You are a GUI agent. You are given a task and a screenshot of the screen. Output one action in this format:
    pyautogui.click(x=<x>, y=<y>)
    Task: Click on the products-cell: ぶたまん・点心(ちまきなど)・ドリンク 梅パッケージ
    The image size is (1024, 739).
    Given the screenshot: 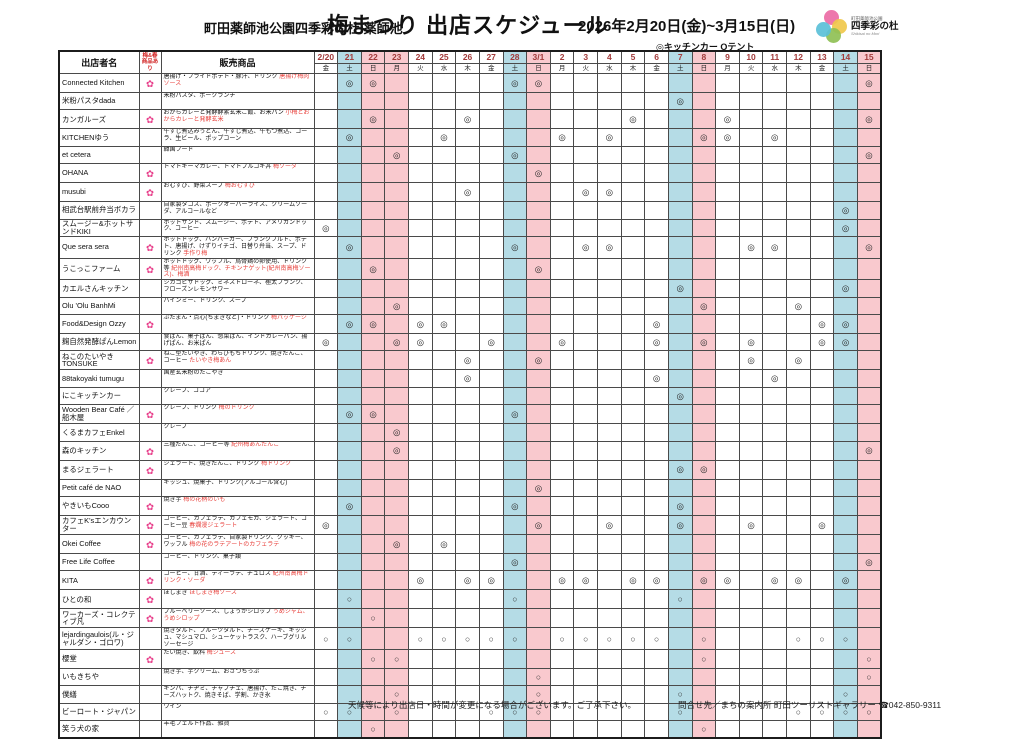 What is the action you would take?
    pyautogui.click(x=237, y=324)
    